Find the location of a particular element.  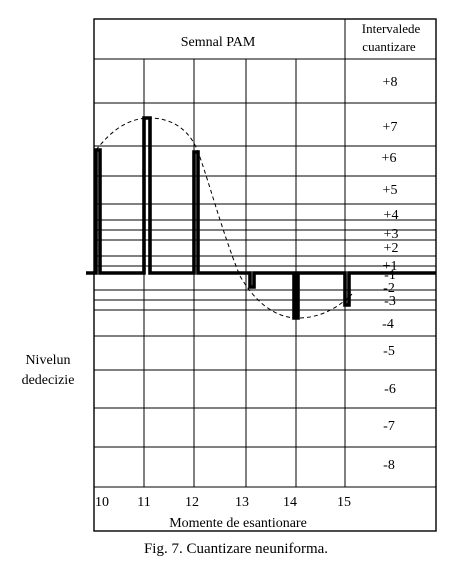

quantization-level-labels: +8 +7 +6 +5 +4 +3+2 +1-1-2-3 -4 -5 -6 -7 -8 is located at coordinates (390, 274).